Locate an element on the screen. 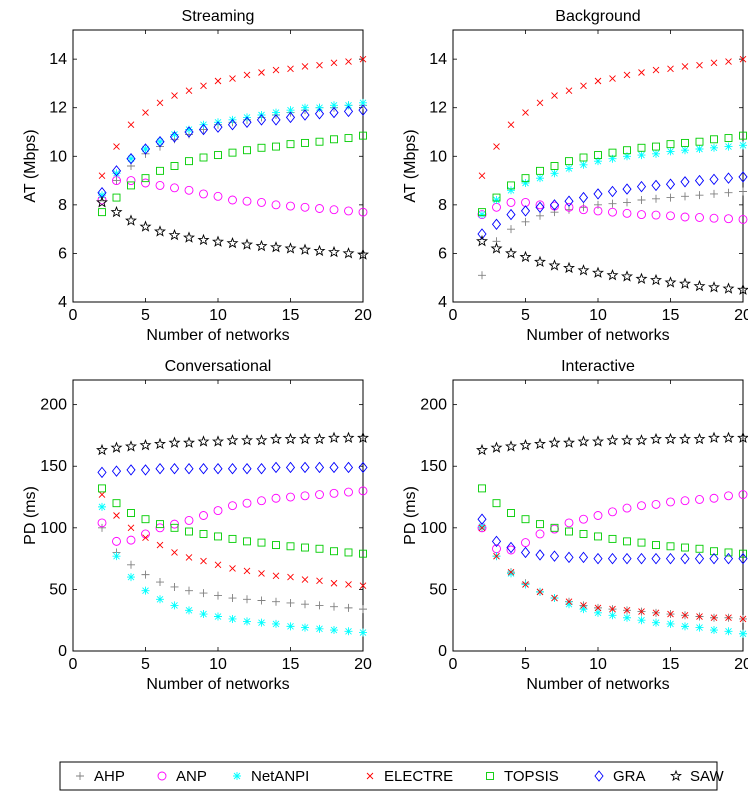 This screenshot has height=794, width=748. legend-label: NetANPI is located at coordinates (280, 776).